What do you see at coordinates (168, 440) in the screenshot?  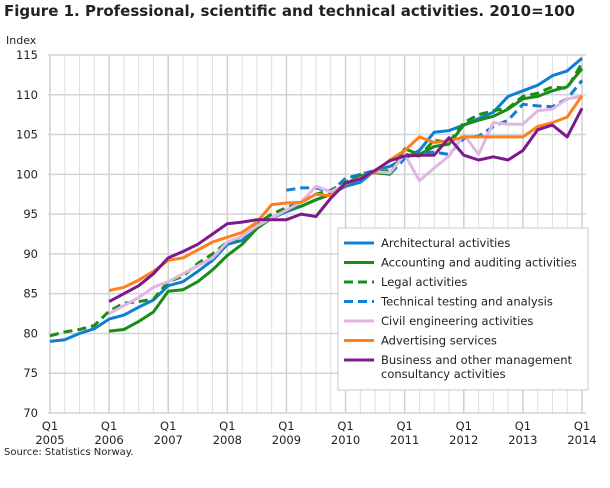 I see `x-tick-year: 2007` at bounding box center [168, 440].